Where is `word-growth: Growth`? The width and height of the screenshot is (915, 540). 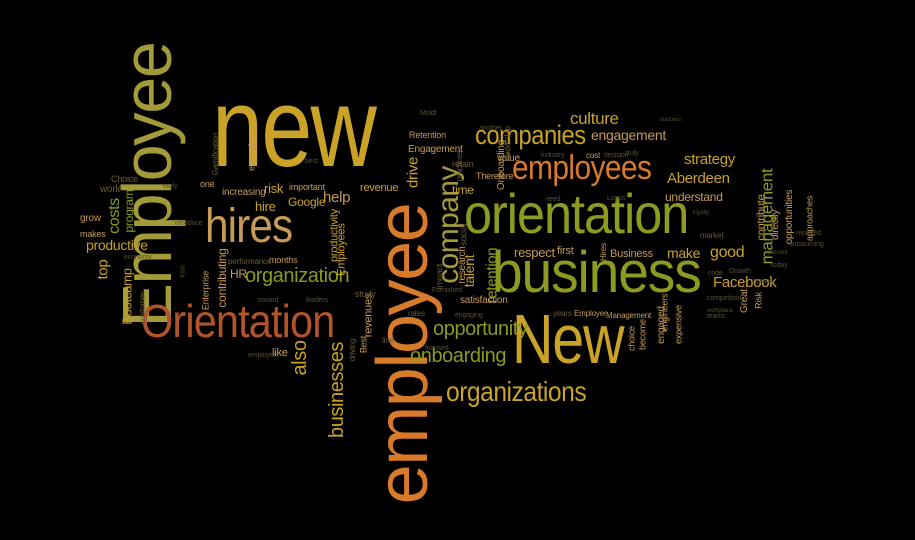 word-growth: Growth is located at coordinates (740, 271).